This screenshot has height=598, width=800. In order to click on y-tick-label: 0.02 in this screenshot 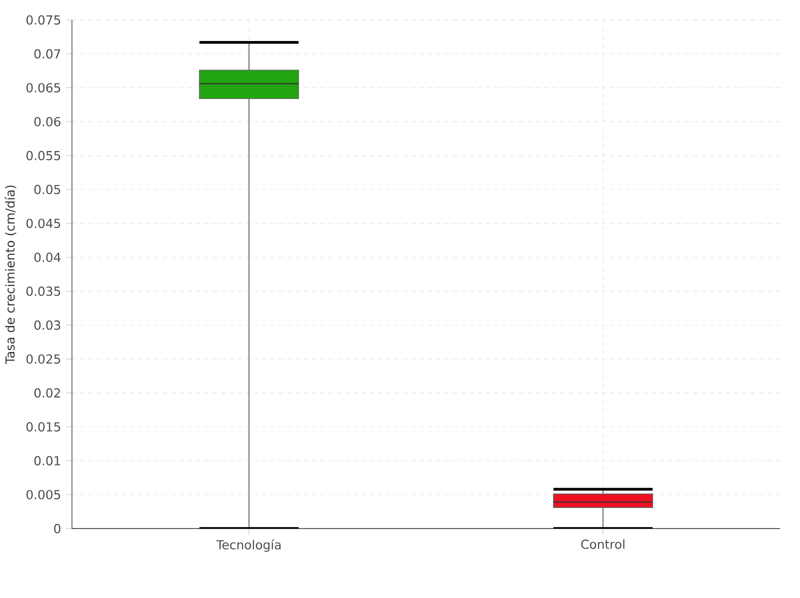, I will do `click(47, 393)`.